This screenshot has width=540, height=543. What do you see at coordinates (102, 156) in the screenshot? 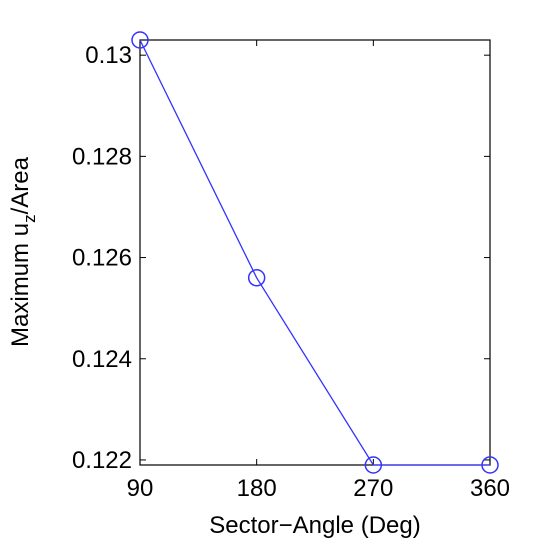
I see `y-tick-label: 0.128` at bounding box center [102, 156].